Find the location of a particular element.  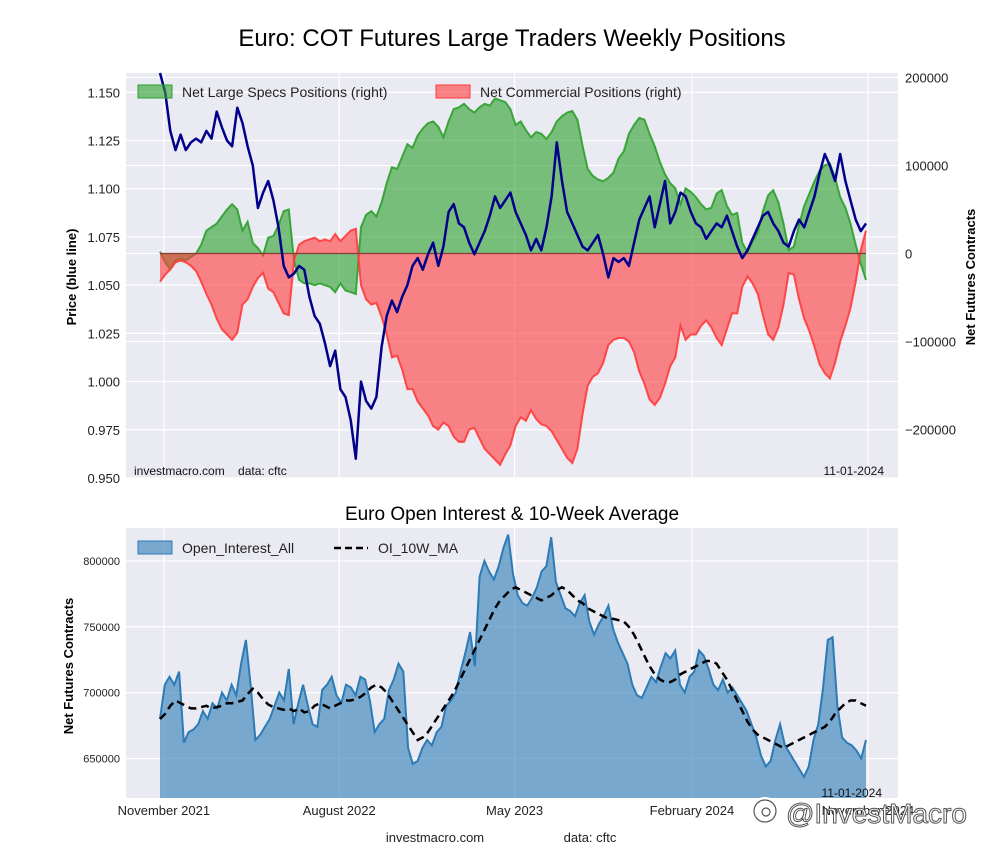

watermark-text: @InvestMacro is located at coordinates (876, 813).